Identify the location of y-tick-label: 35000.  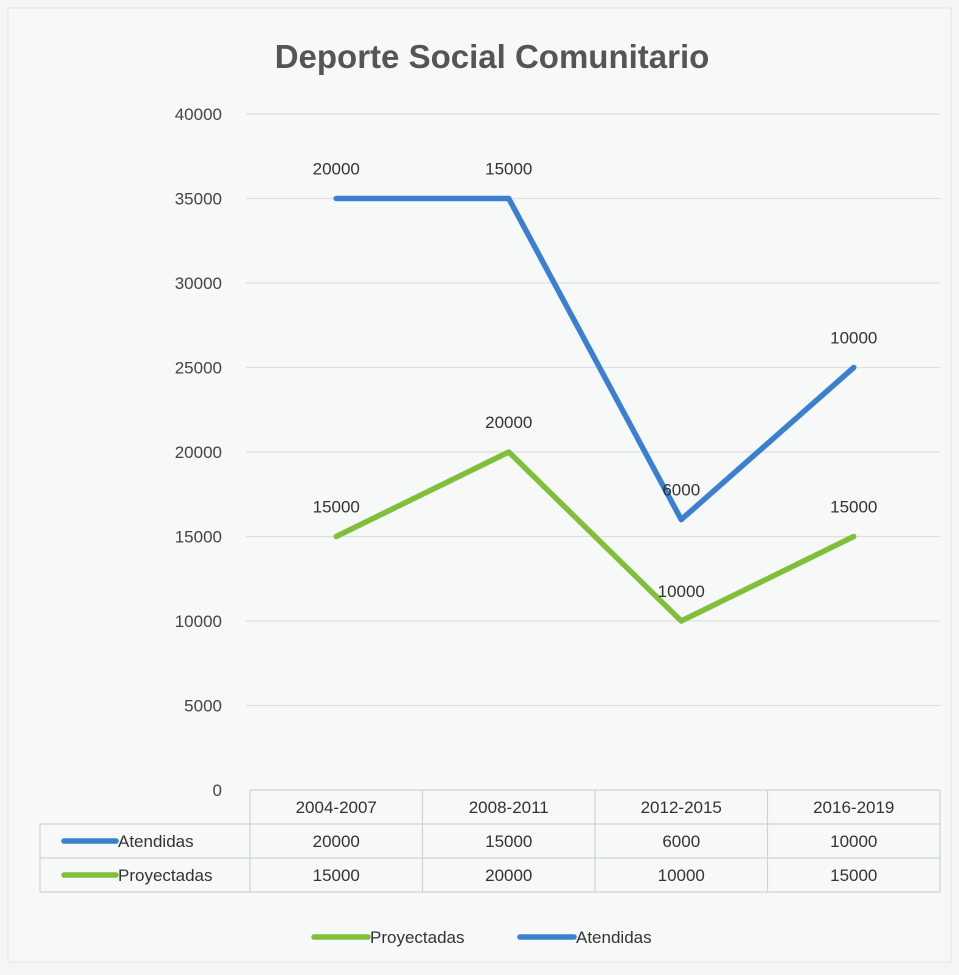
(198, 199).